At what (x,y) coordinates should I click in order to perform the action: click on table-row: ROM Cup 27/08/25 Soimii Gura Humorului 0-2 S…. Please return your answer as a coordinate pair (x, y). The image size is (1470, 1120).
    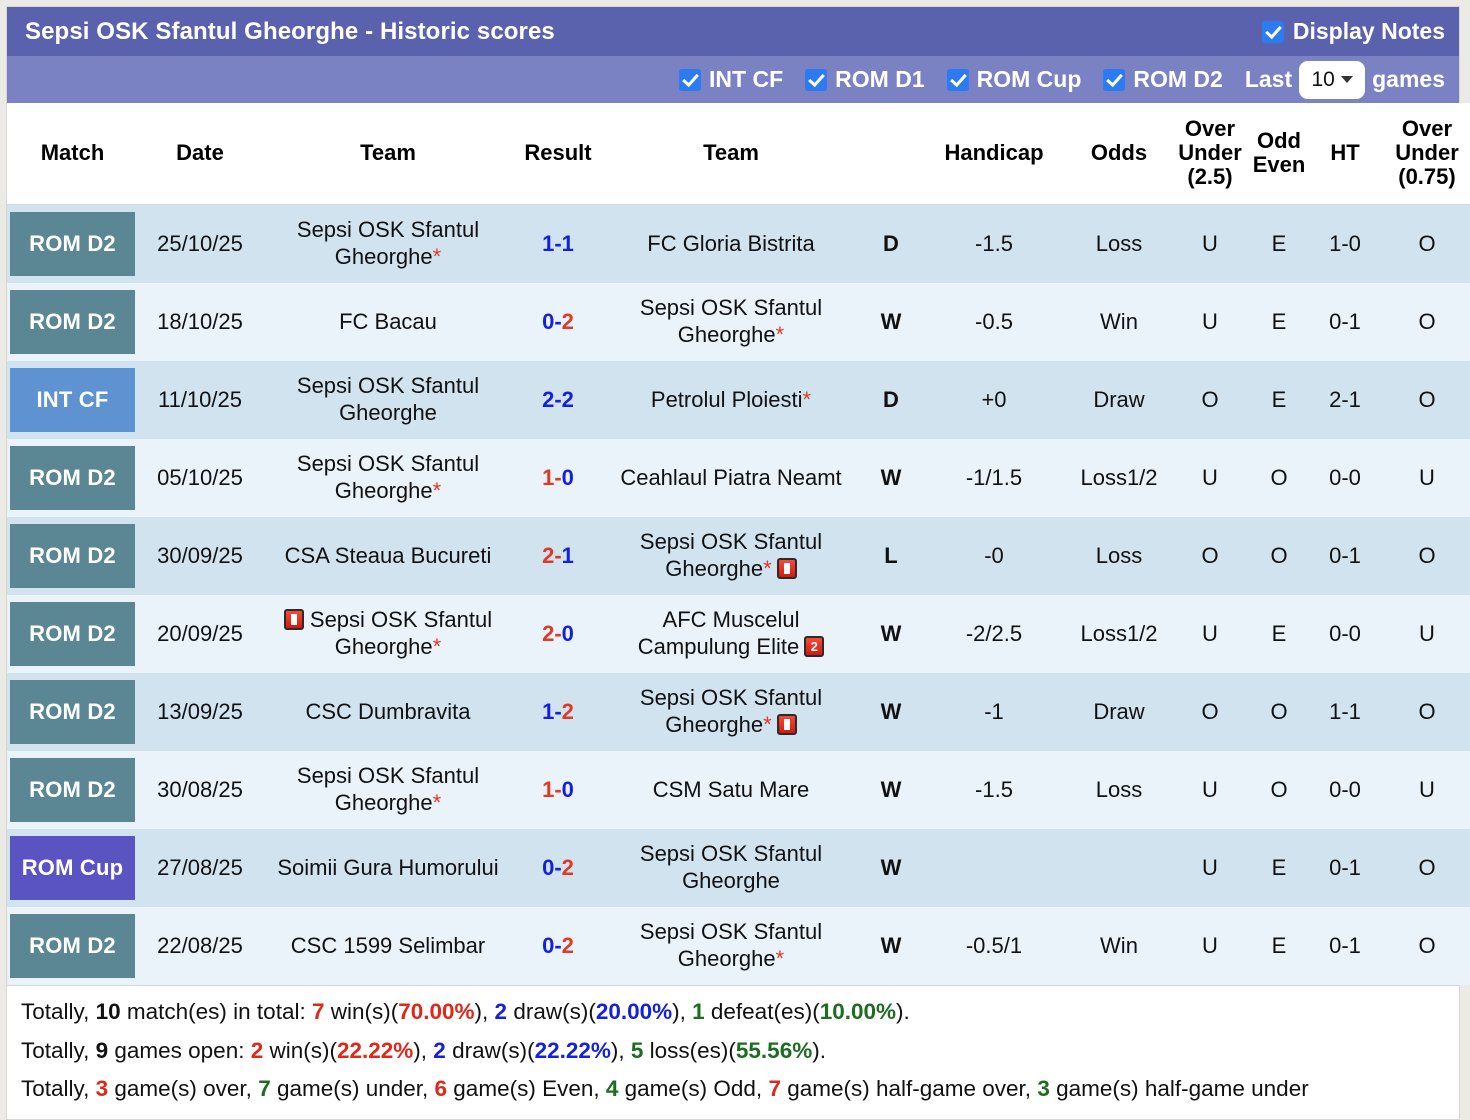
    Looking at the image, I should click on (738, 868).